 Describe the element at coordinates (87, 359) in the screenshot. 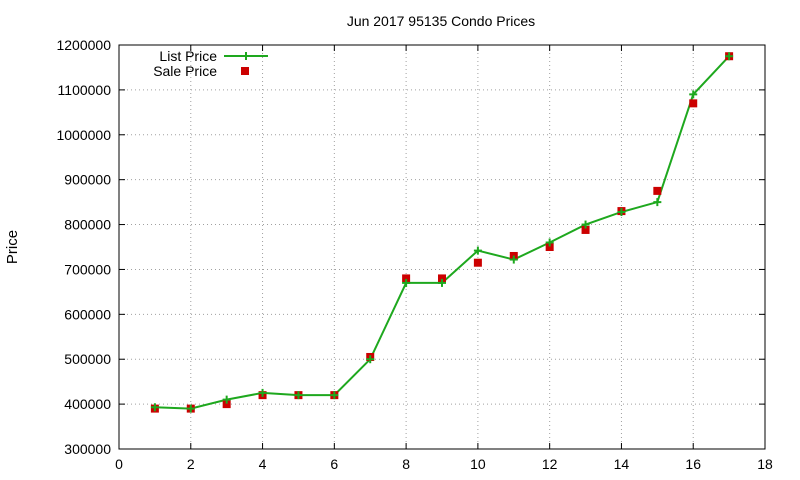

I see `y-tick-label: 500000` at that location.